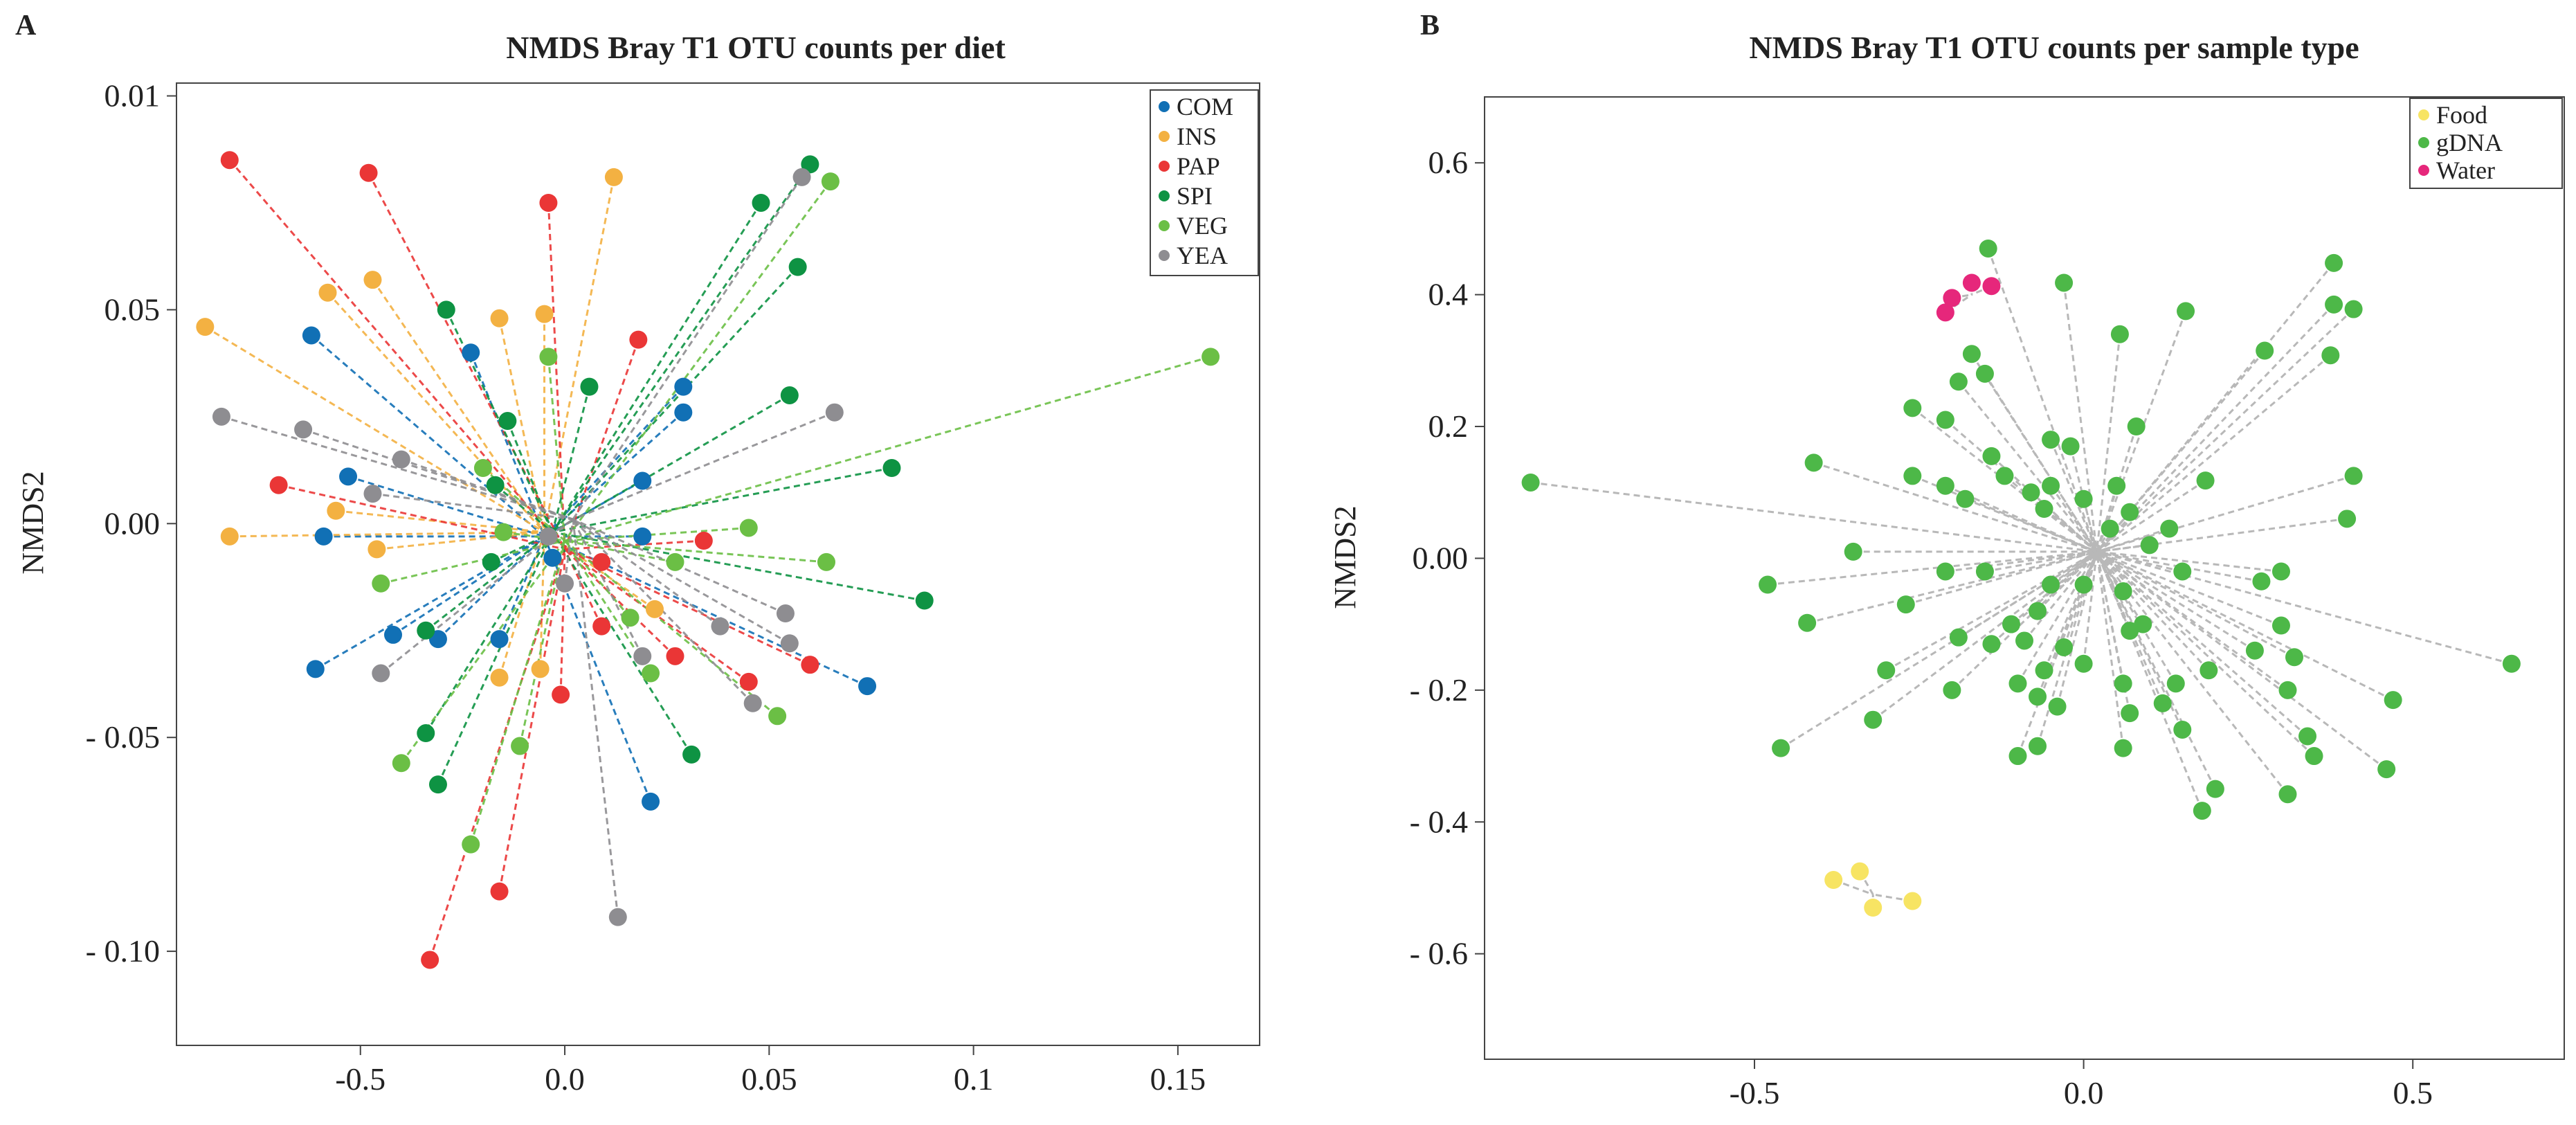  What do you see at coordinates (360, 1079) in the screenshot?
I see `panel-a-x-tick-label-0: -0.5` at bounding box center [360, 1079].